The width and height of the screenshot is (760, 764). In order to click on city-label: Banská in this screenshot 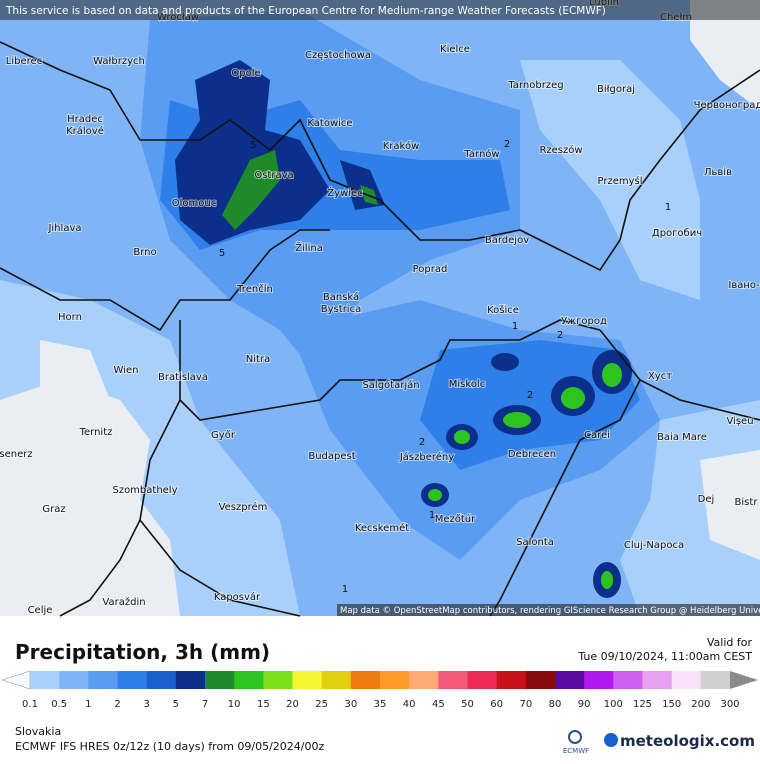, I will do `click(341, 297)`.